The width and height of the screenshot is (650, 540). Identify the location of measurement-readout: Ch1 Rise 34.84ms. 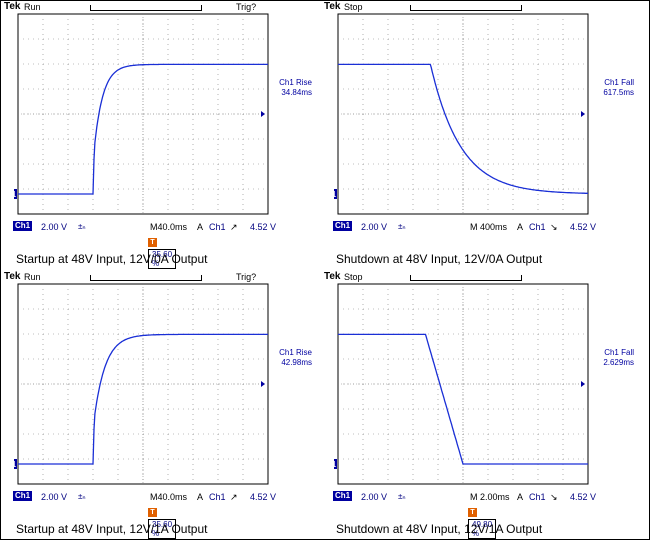
(282, 88).